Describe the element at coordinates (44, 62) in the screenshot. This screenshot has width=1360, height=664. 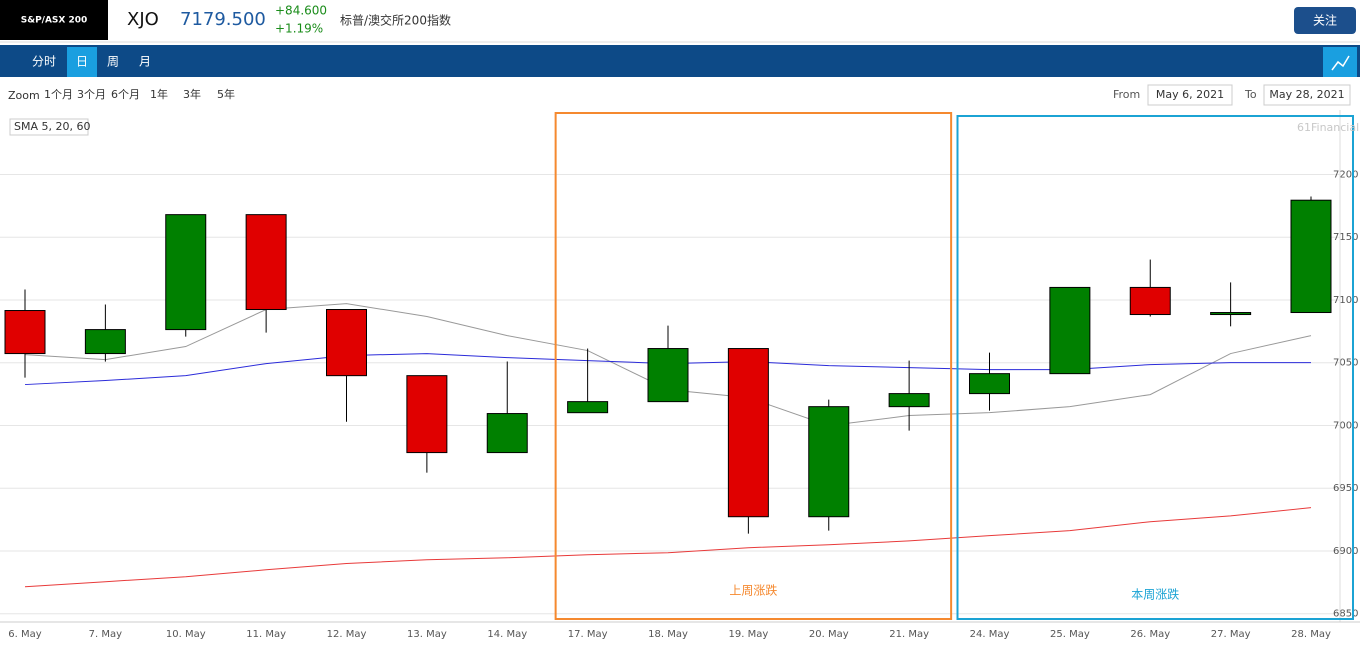
I see `tab: 分时` at that location.